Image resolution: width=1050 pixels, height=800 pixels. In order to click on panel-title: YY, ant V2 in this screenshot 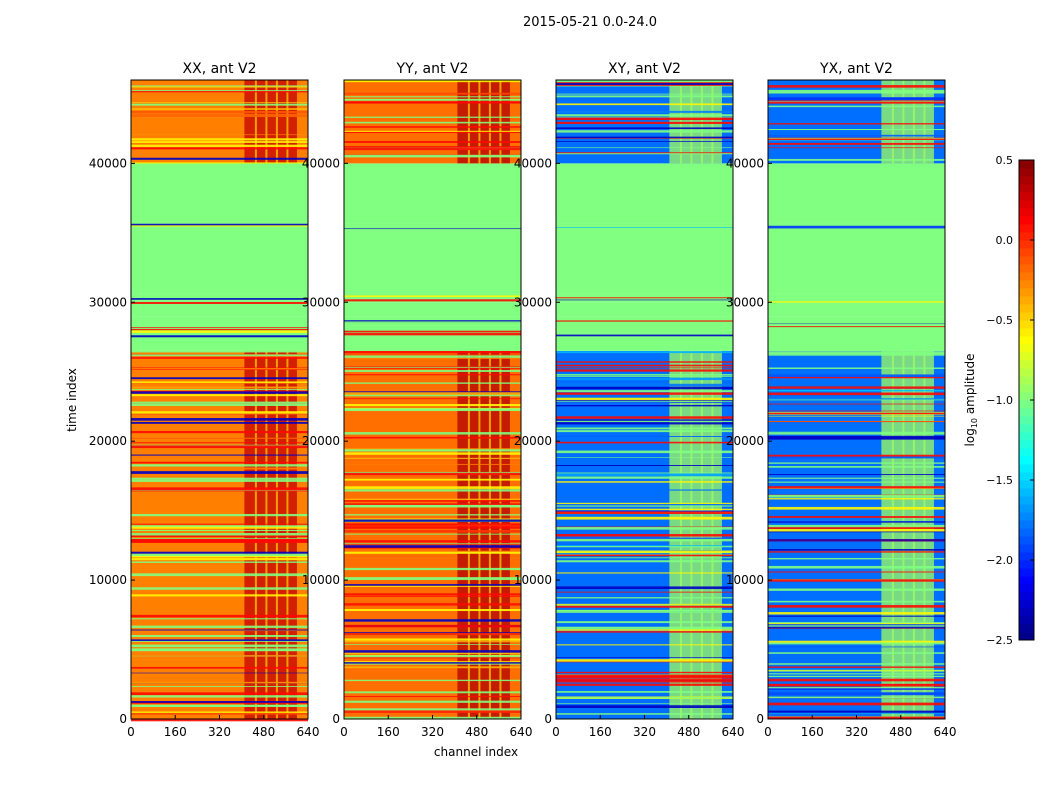, I will do `click(432, 69)`.